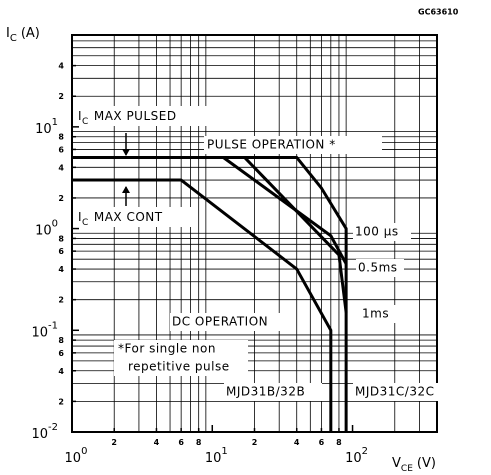 This screenshot has width=491, height=475. What do you see at coordinates (120, 219) in the screenshot?
I see `annotation: IC MAX CONT` at bounding box center [120, 219].